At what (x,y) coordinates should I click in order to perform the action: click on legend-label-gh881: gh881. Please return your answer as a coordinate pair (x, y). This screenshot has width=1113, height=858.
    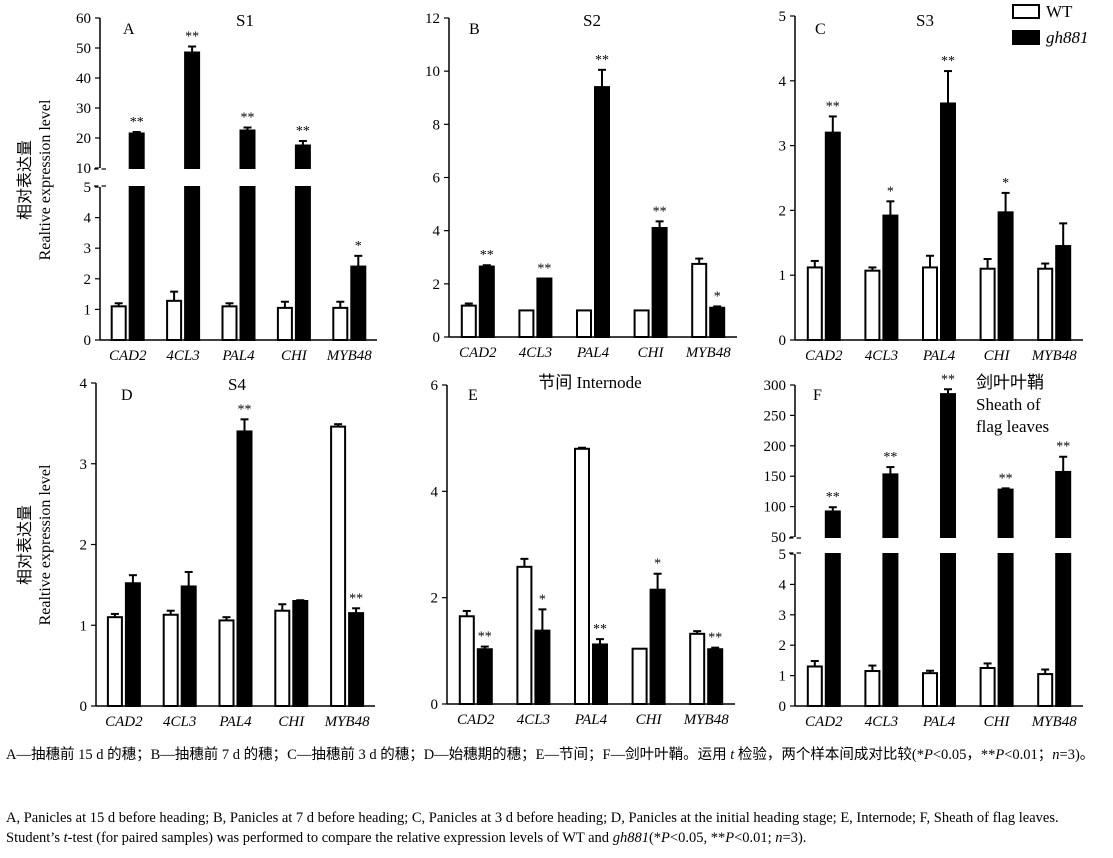
    Looking at the image, I should click on (1067, 37).